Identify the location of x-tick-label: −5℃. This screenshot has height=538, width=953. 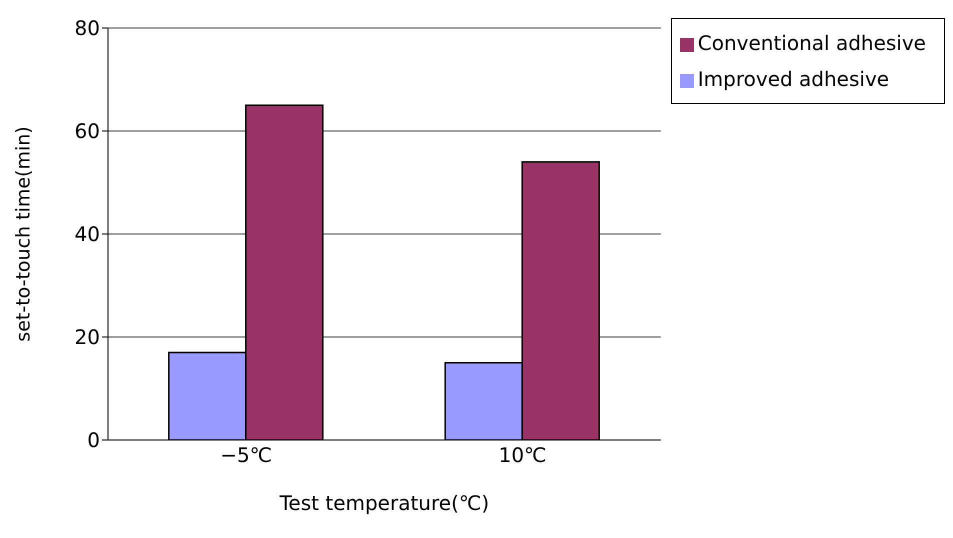
(246, 455).